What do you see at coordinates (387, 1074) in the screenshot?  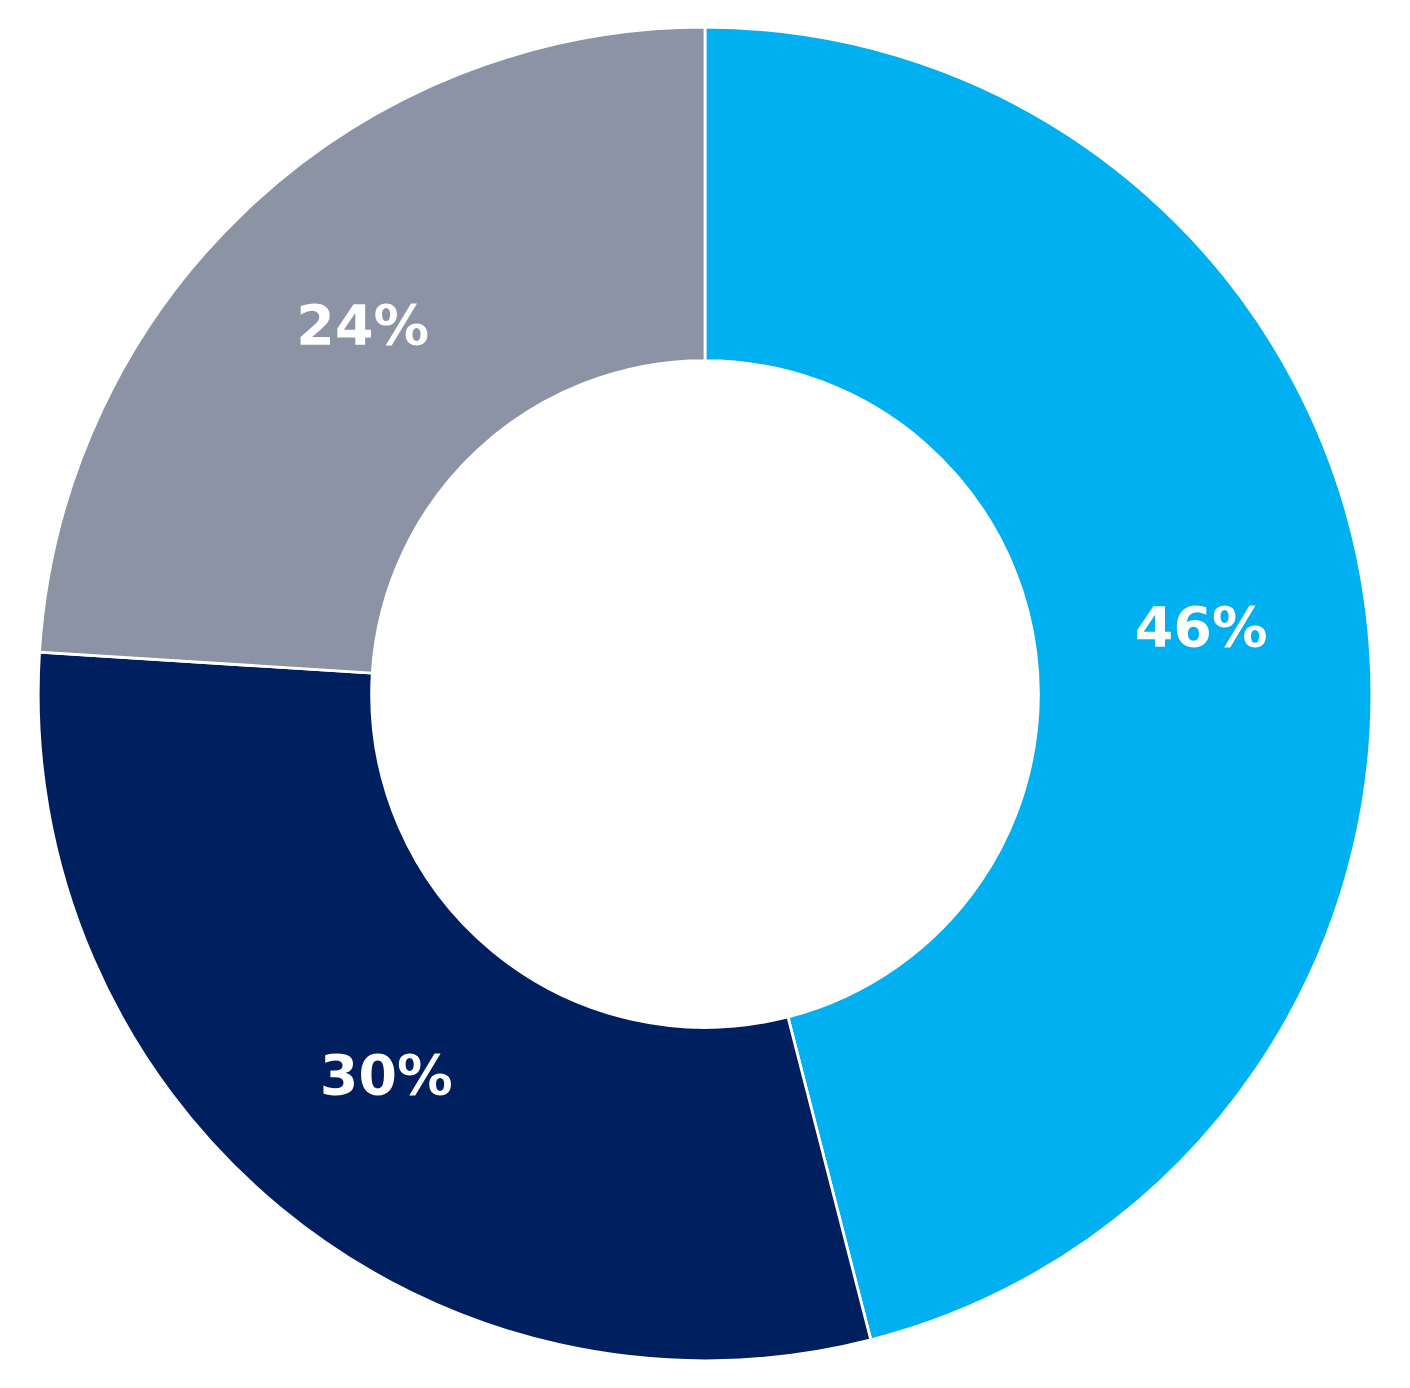 I see `data-label: 30%` at bounding box center [387, 1074].